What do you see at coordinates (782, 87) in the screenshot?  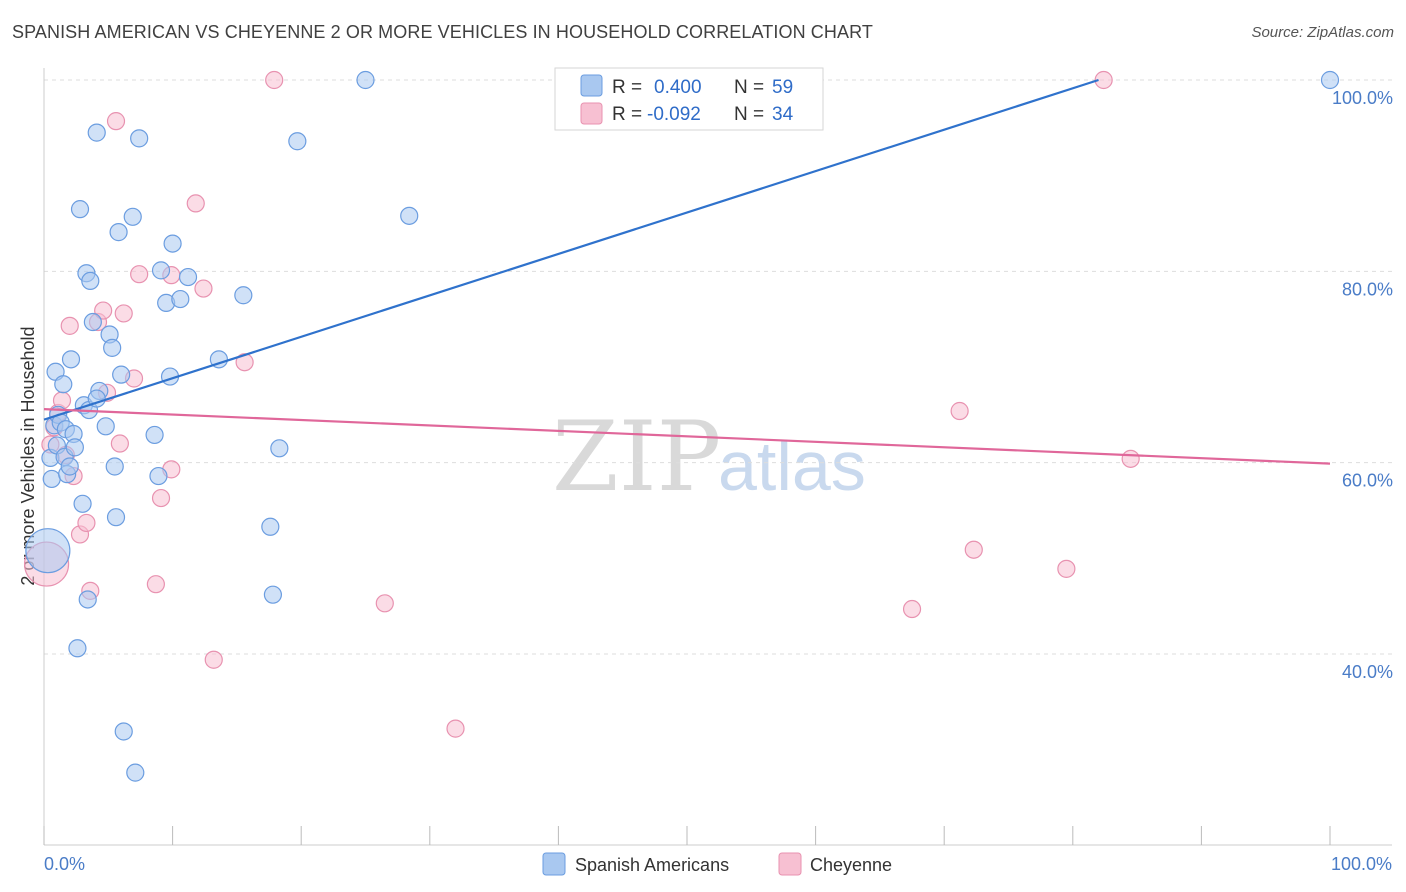 I see `legend-n-value-1: 59` at bounding box center [782, 87].